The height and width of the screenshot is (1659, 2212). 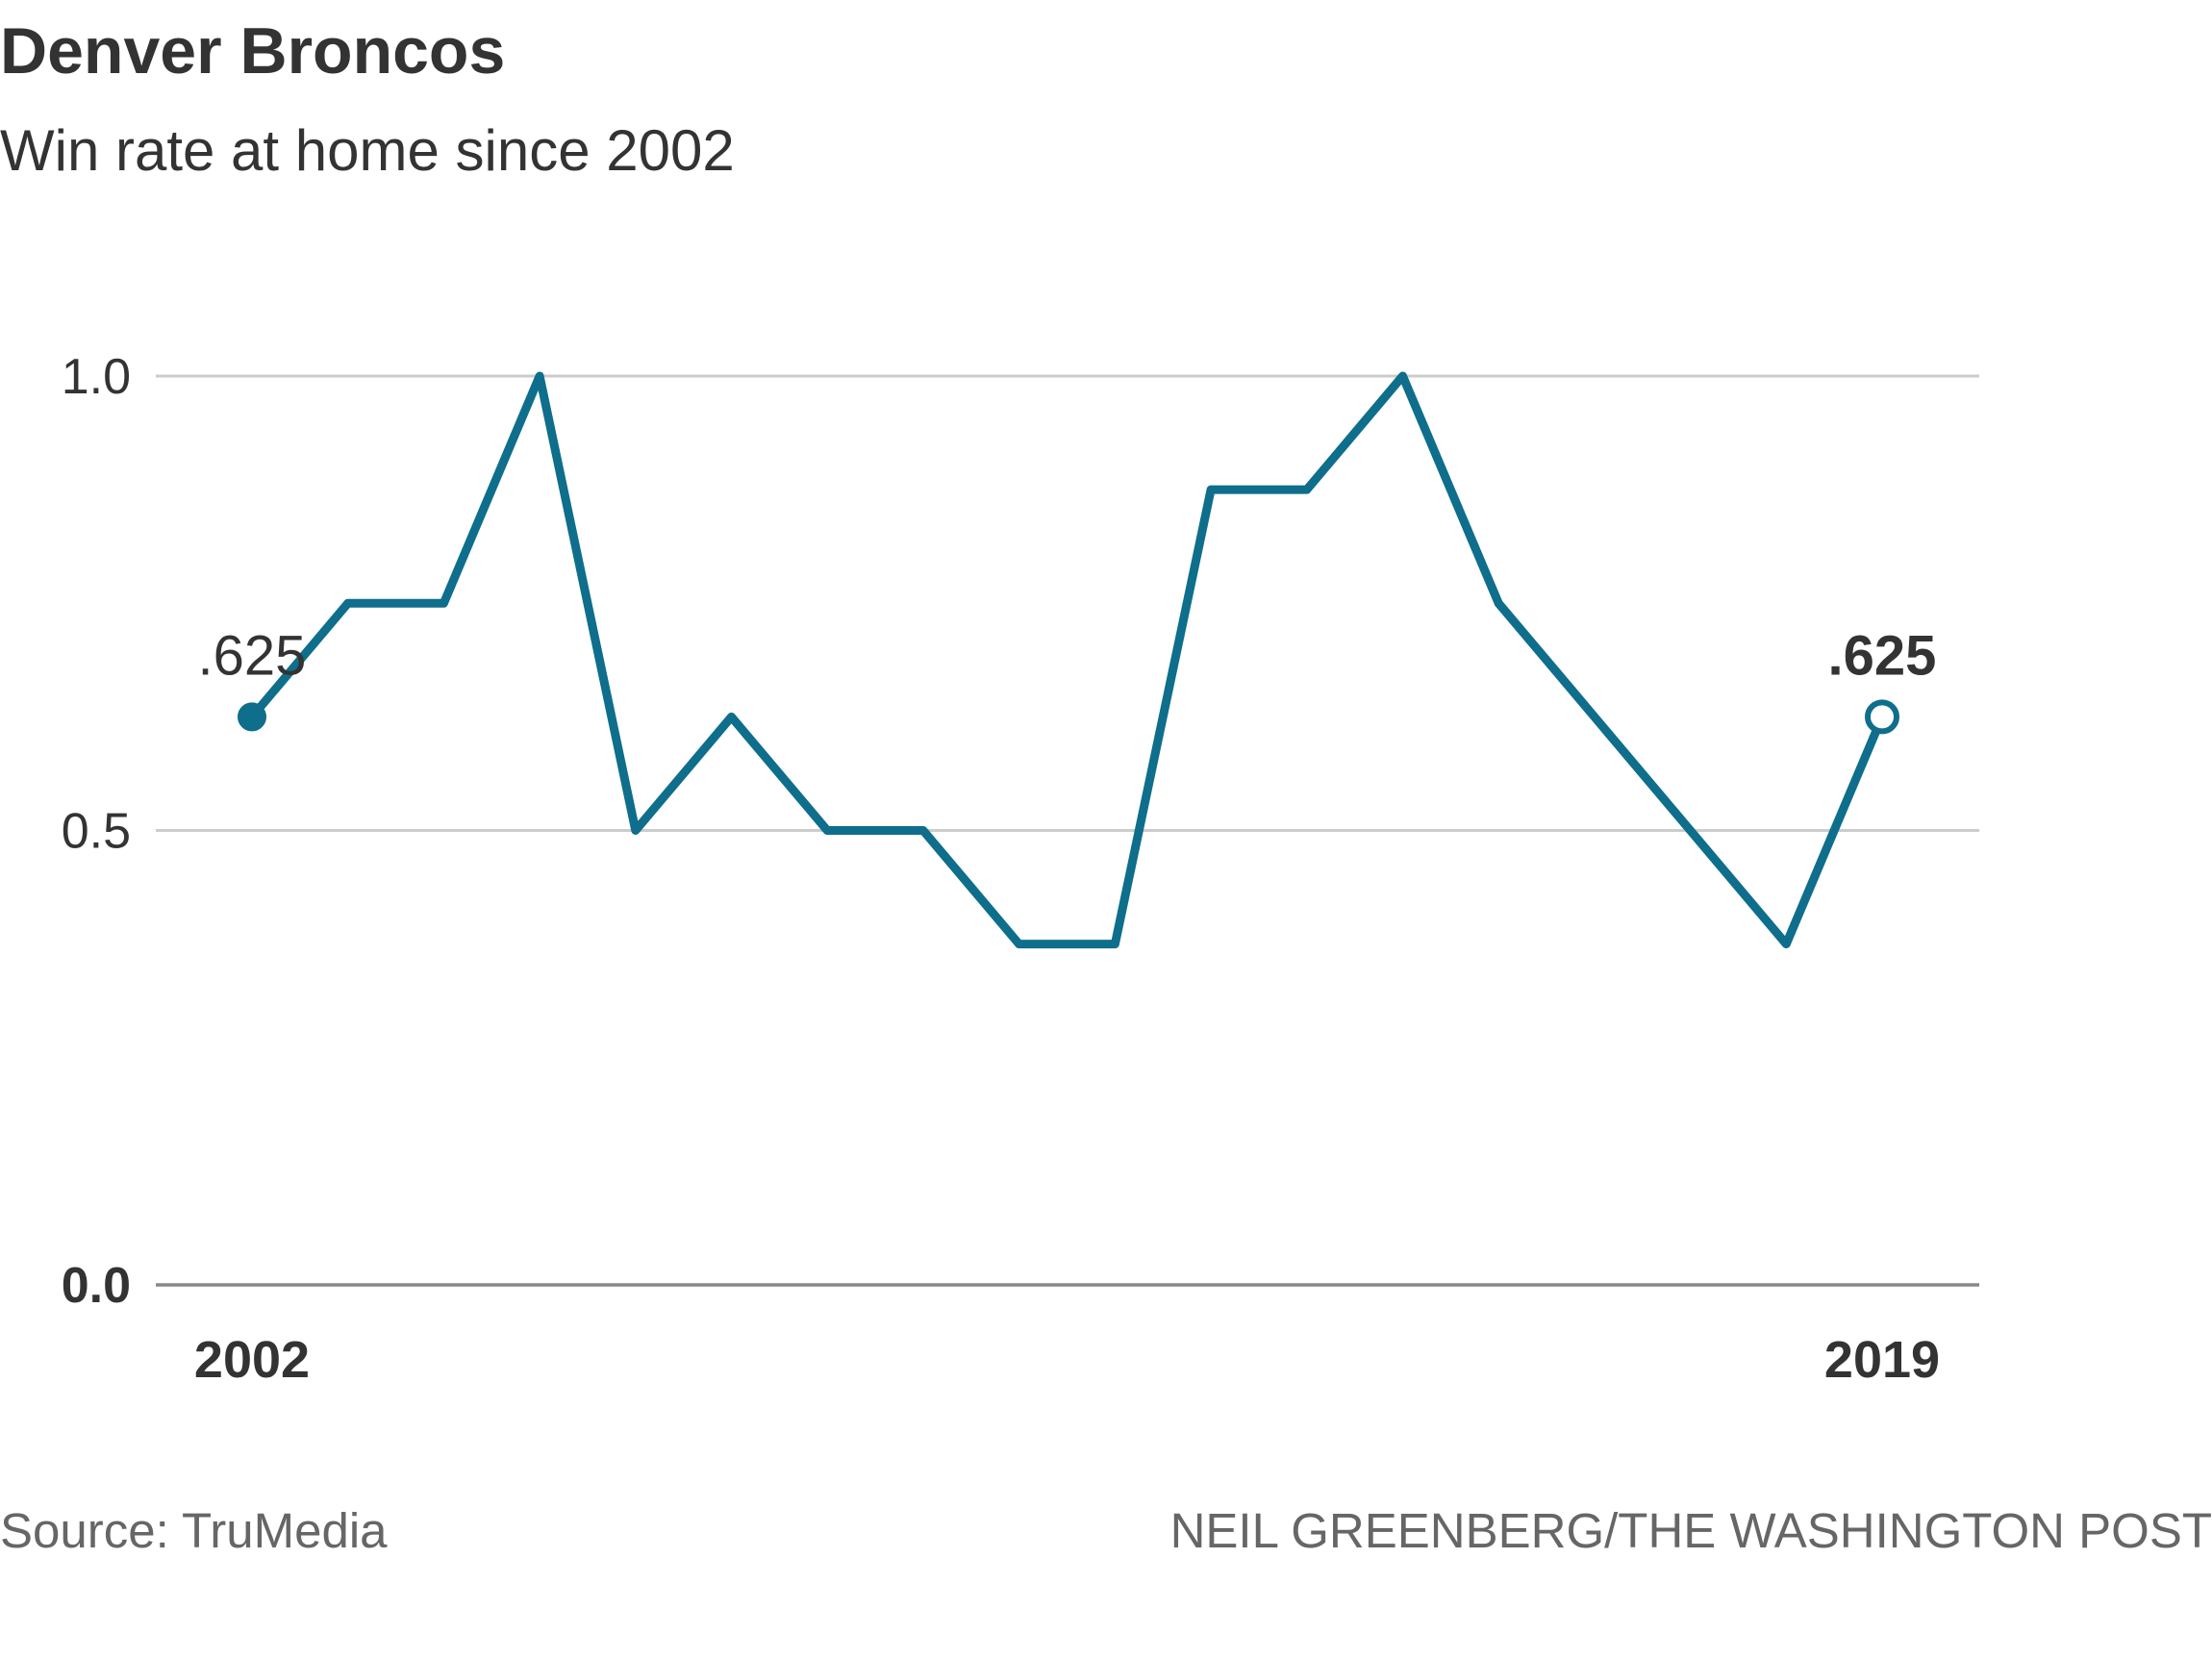 What do you see at coordinates (1882, 1360) in the screenshot?
I see `x-tick-label: 2019` at bounding box center [1882, 1360].